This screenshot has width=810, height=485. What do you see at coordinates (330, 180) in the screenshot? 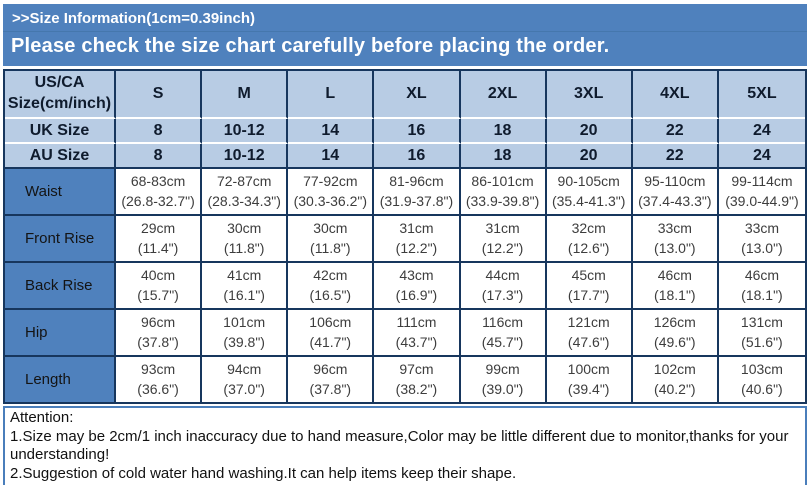
I see `measurement-cm: 77-92cm` at bounding box center [330, 180].